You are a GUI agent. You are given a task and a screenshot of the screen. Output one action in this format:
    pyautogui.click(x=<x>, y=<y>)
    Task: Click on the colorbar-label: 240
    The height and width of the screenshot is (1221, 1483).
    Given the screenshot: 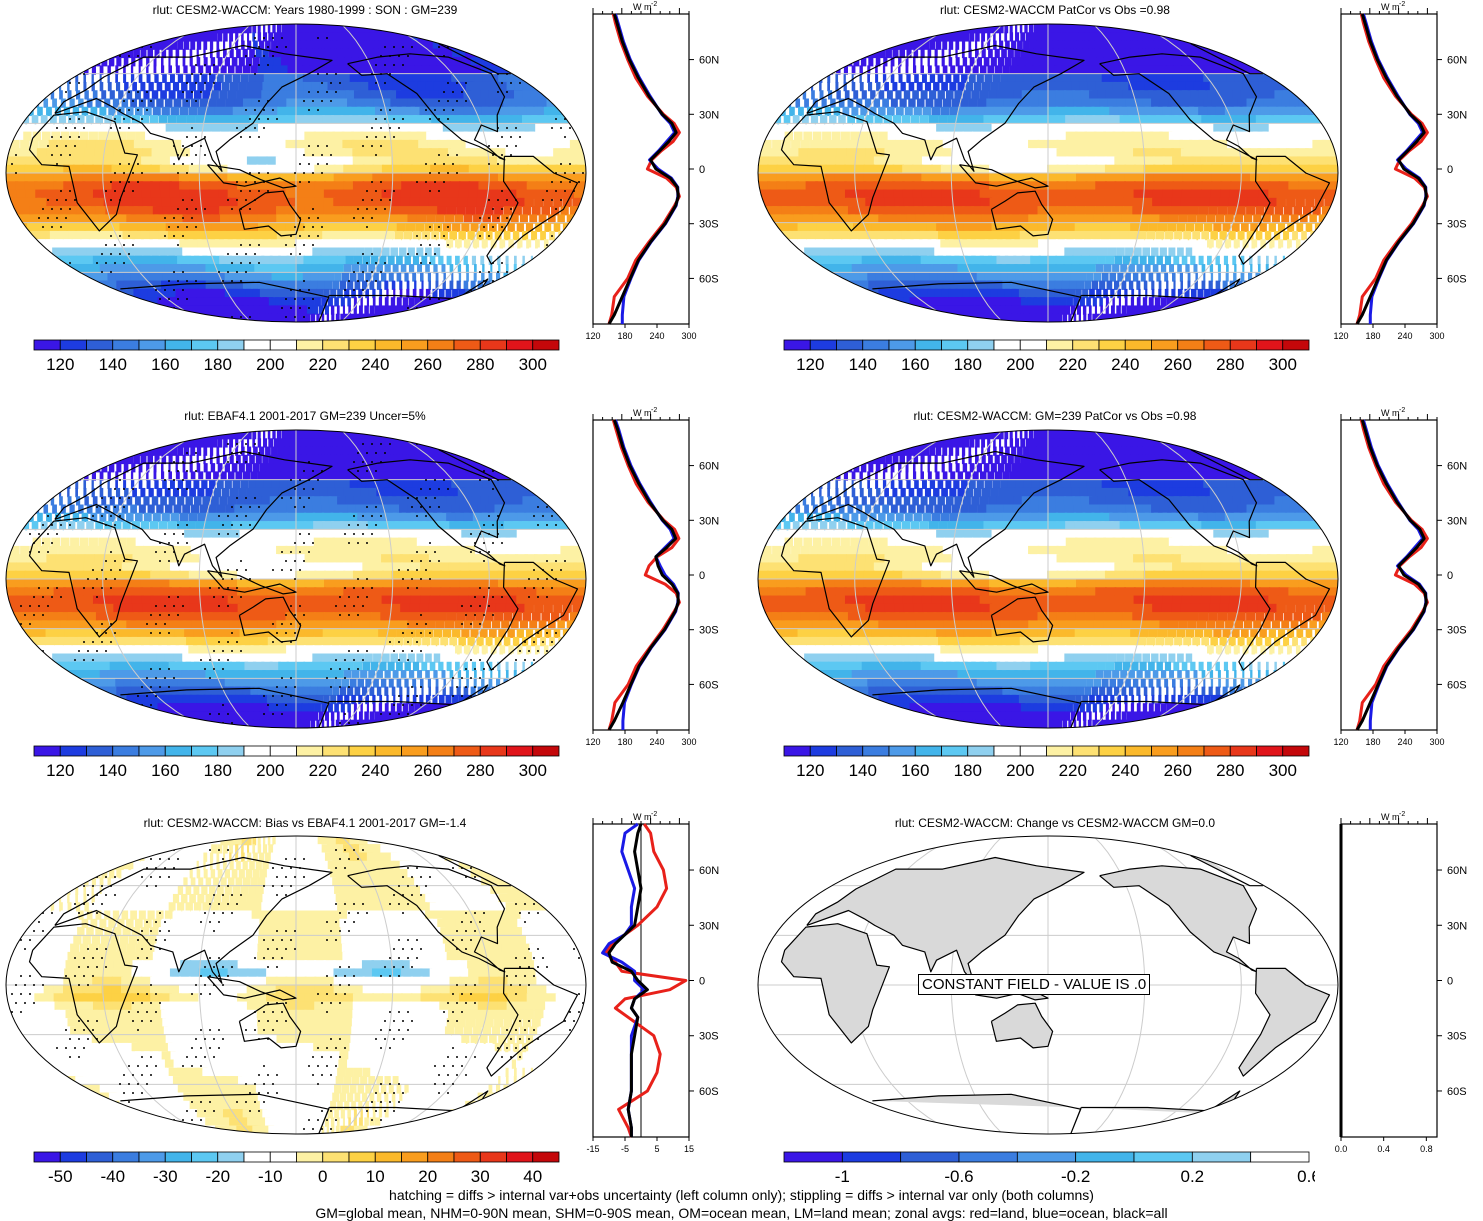 What is the action you would take?
    pyautogui.click(x=375, y=364)
    